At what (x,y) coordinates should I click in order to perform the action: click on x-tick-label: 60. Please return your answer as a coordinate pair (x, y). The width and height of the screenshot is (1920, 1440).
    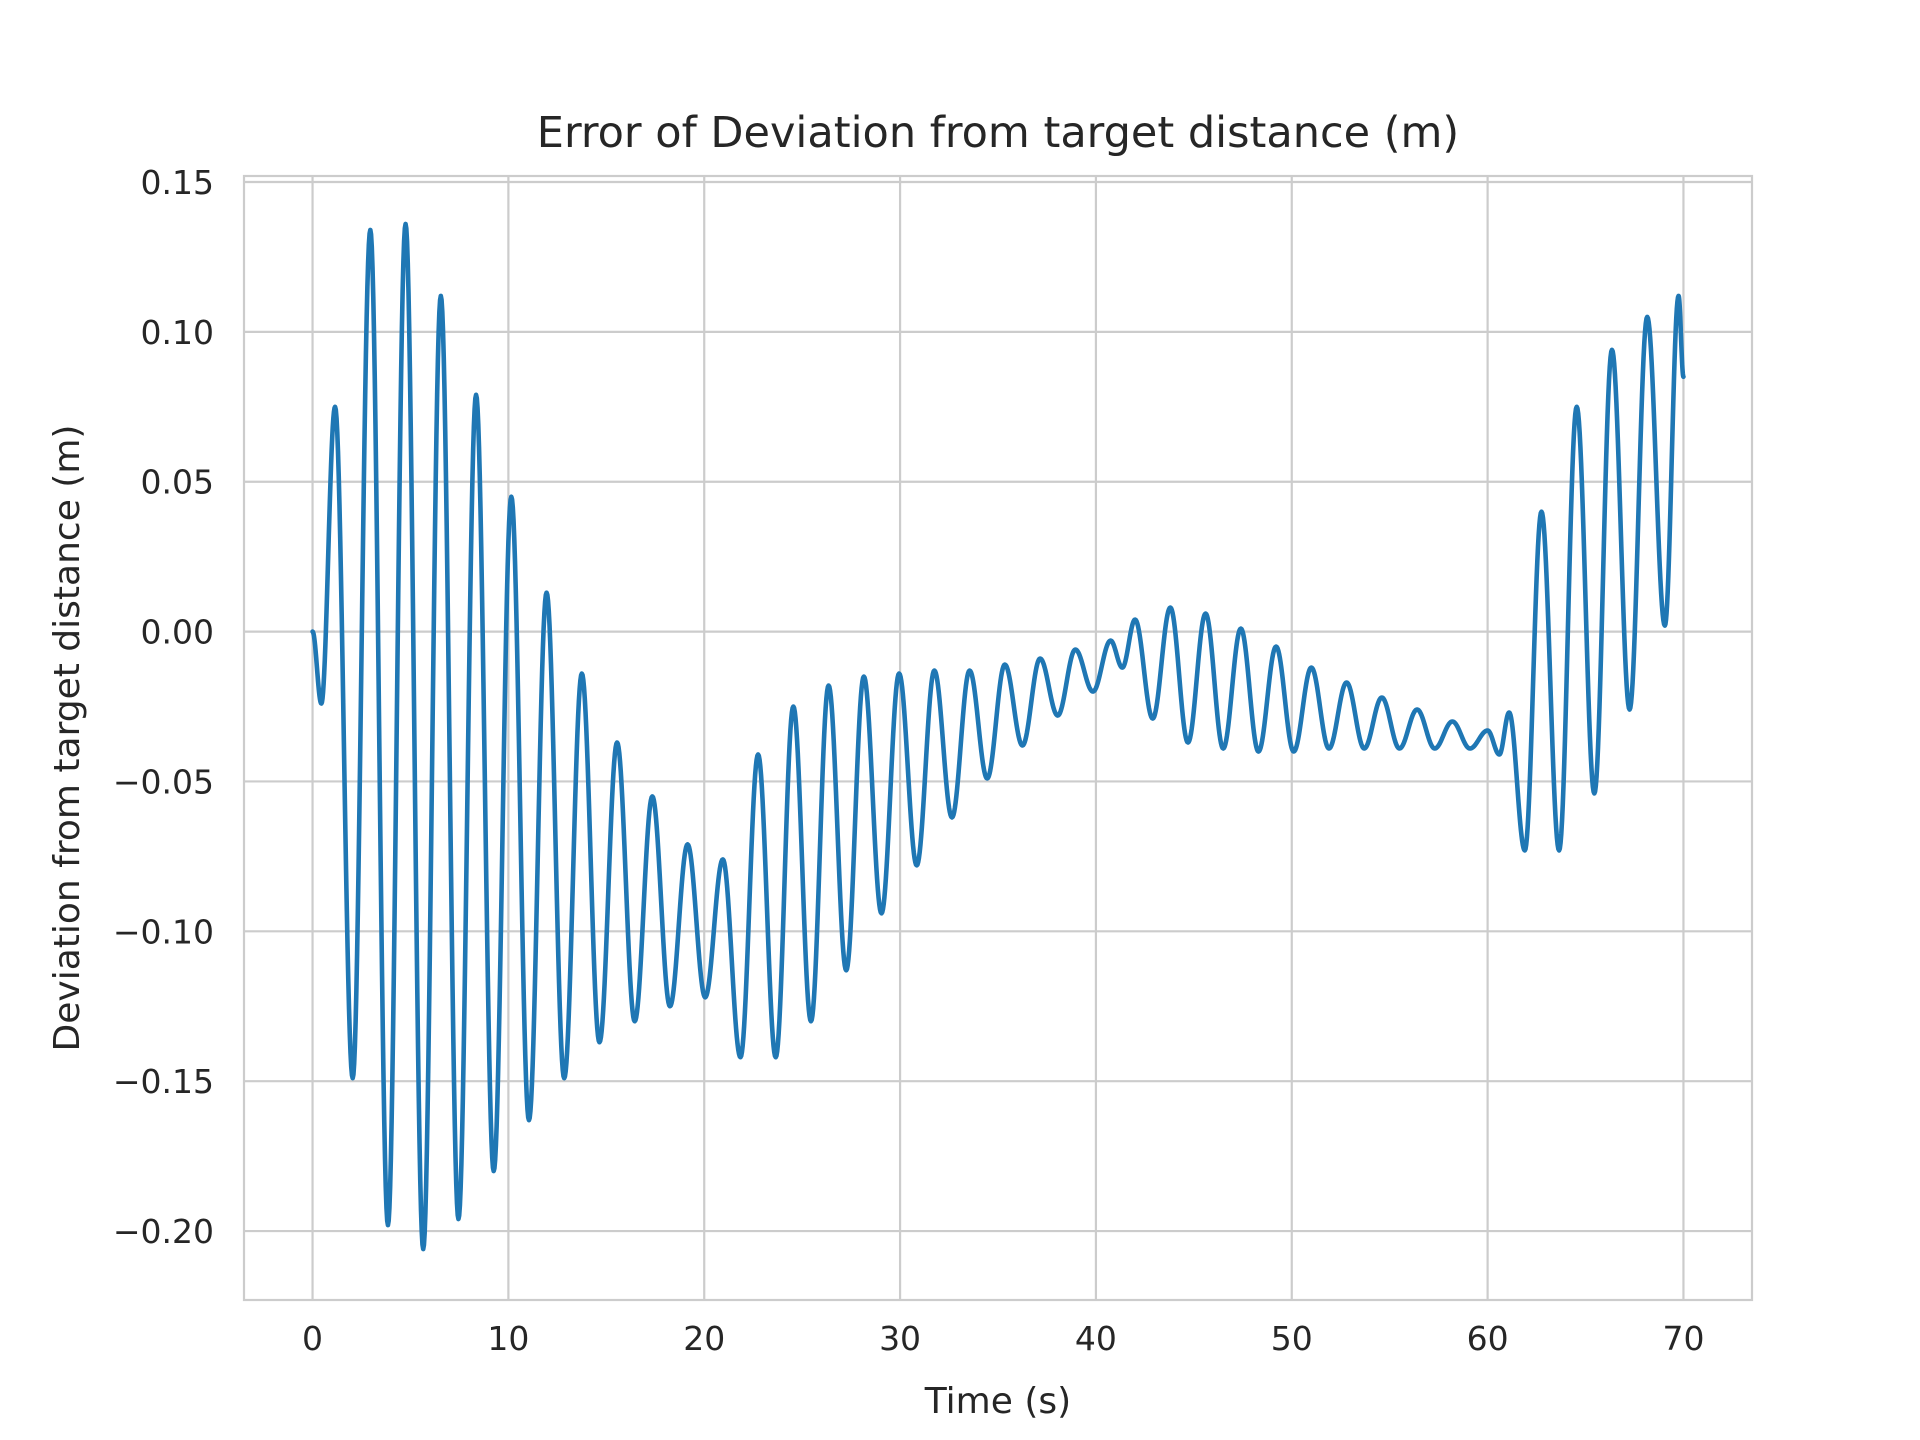
    Looking at the image, I should click on (1488, 1338).